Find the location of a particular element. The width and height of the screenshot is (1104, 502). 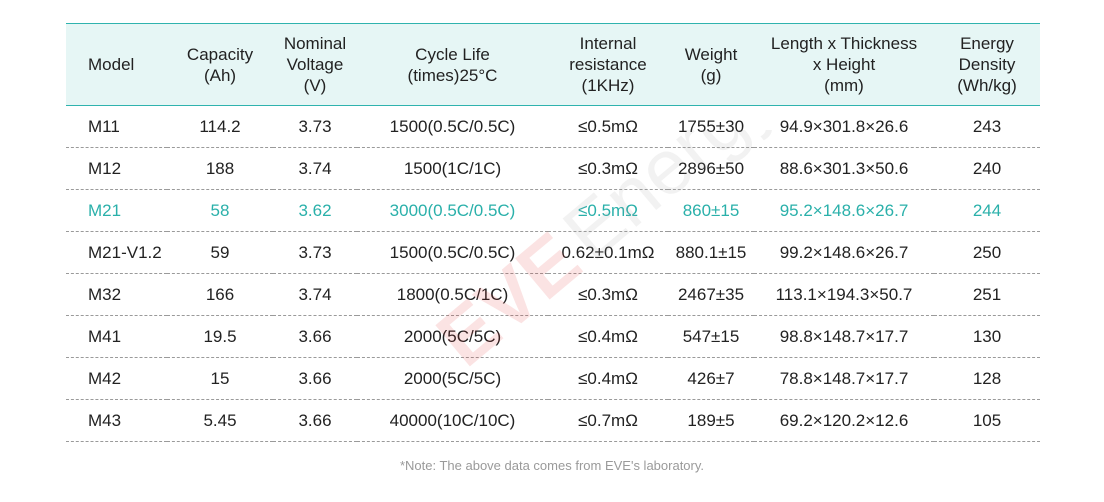

cell-energy: 250 is located at coordinates (987, 252).